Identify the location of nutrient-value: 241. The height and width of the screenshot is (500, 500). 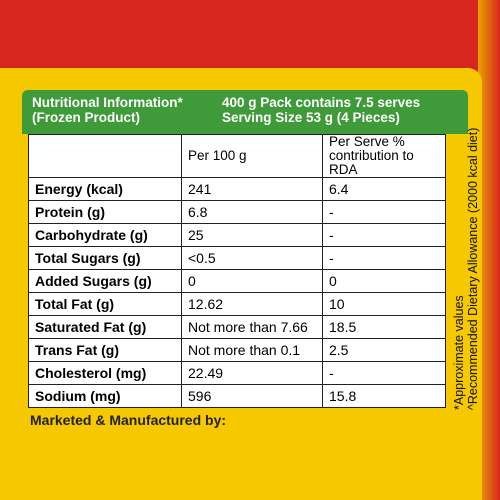
(252, 189).